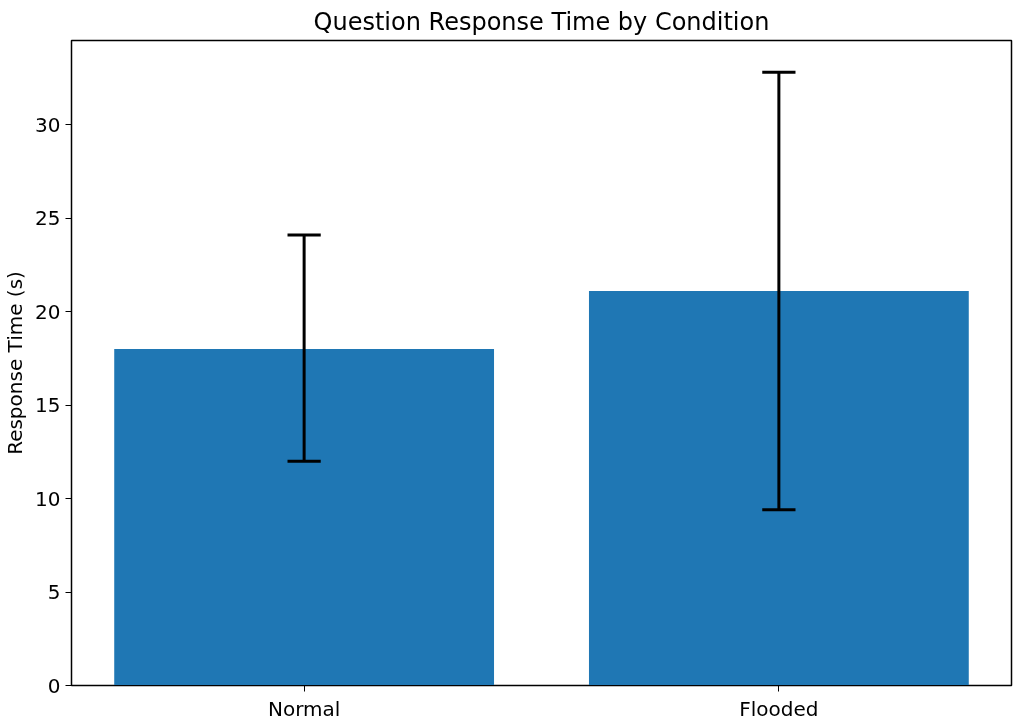  I want to click on x-tick-label: Flooded, so click(779, 708).